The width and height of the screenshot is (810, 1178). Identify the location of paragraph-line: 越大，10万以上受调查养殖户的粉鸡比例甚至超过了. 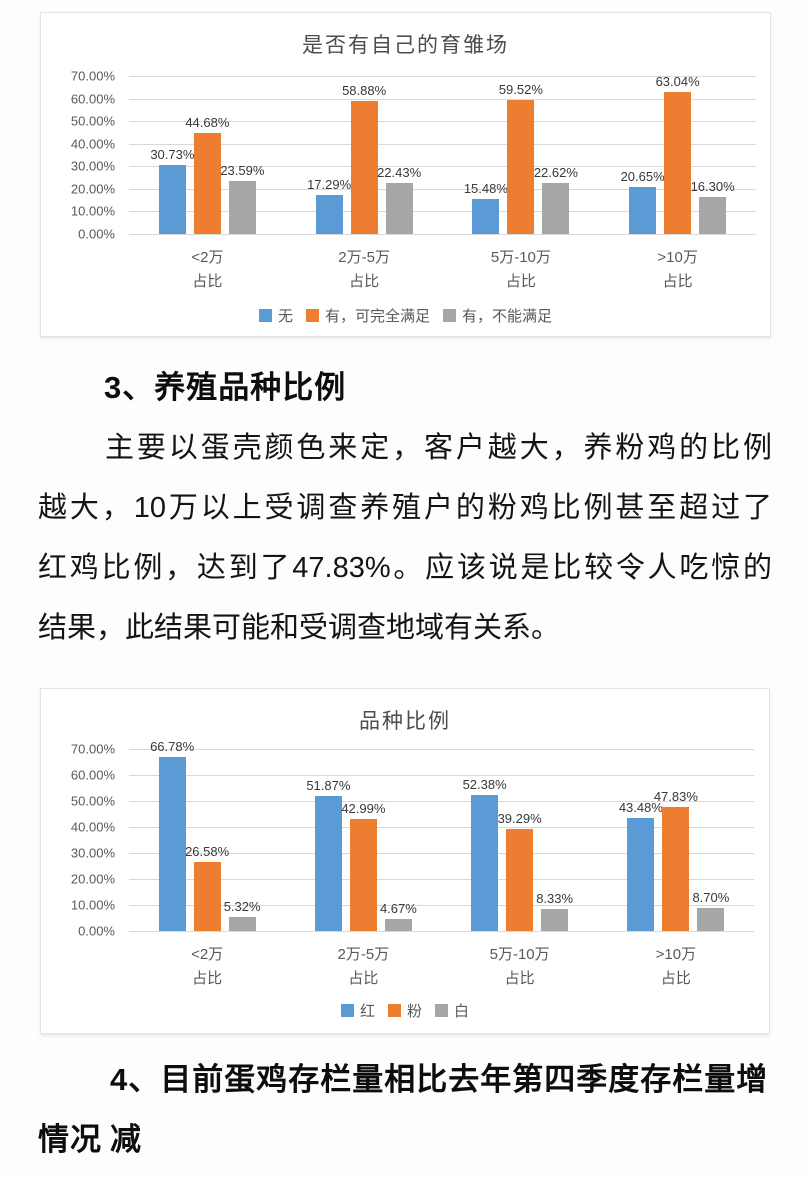
(405, 508).